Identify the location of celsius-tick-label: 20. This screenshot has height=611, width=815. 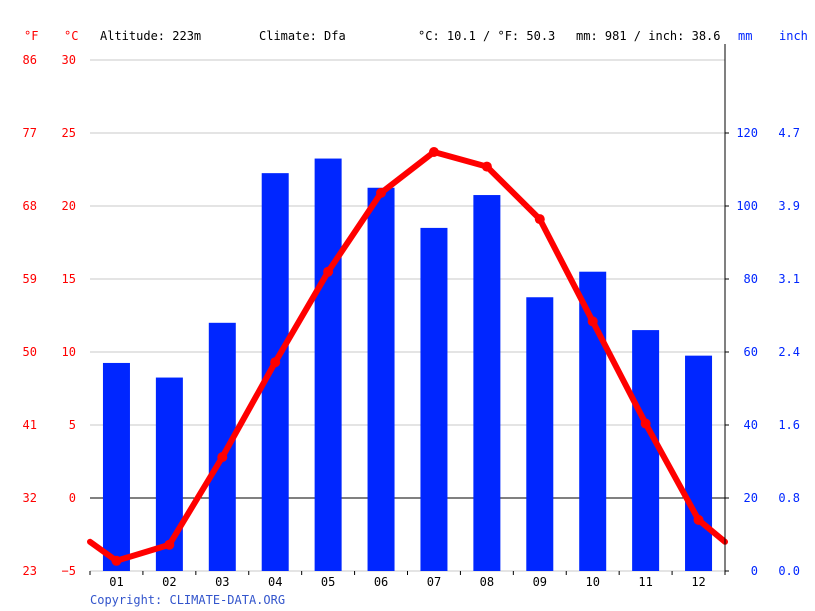
(69, 206).